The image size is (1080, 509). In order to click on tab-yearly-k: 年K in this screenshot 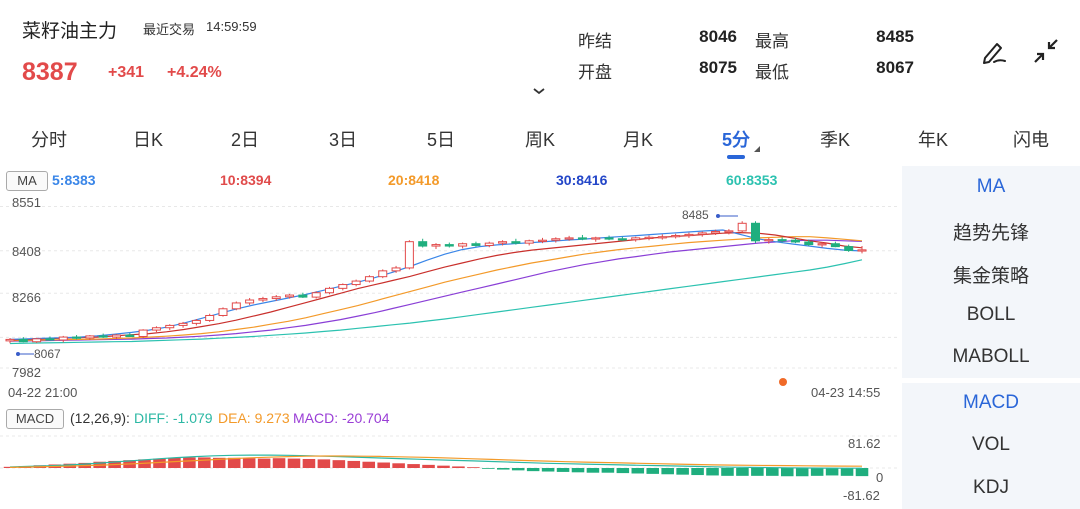, I will do `click(933, 140)`.